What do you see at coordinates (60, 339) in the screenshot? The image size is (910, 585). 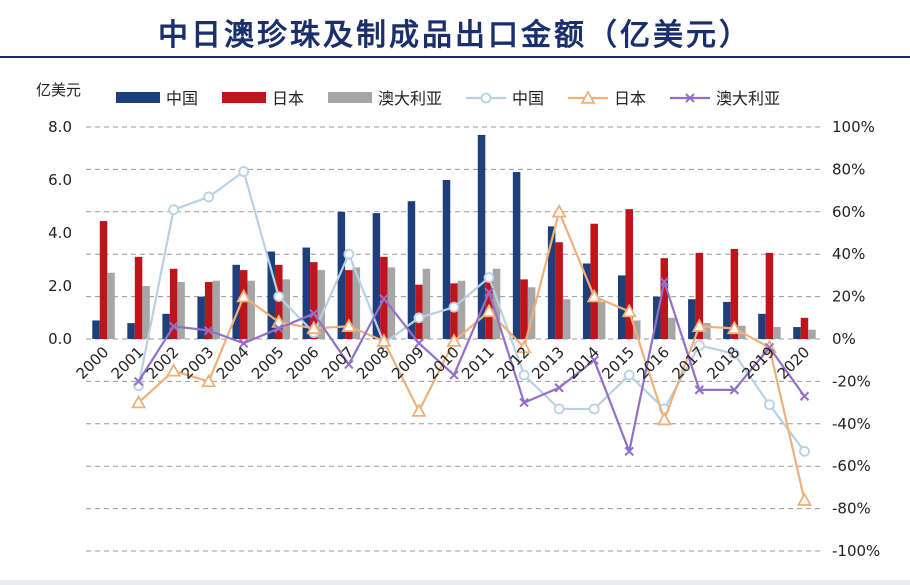 I see `y-tick-label: 0.0` at bounding box center [60, 339].